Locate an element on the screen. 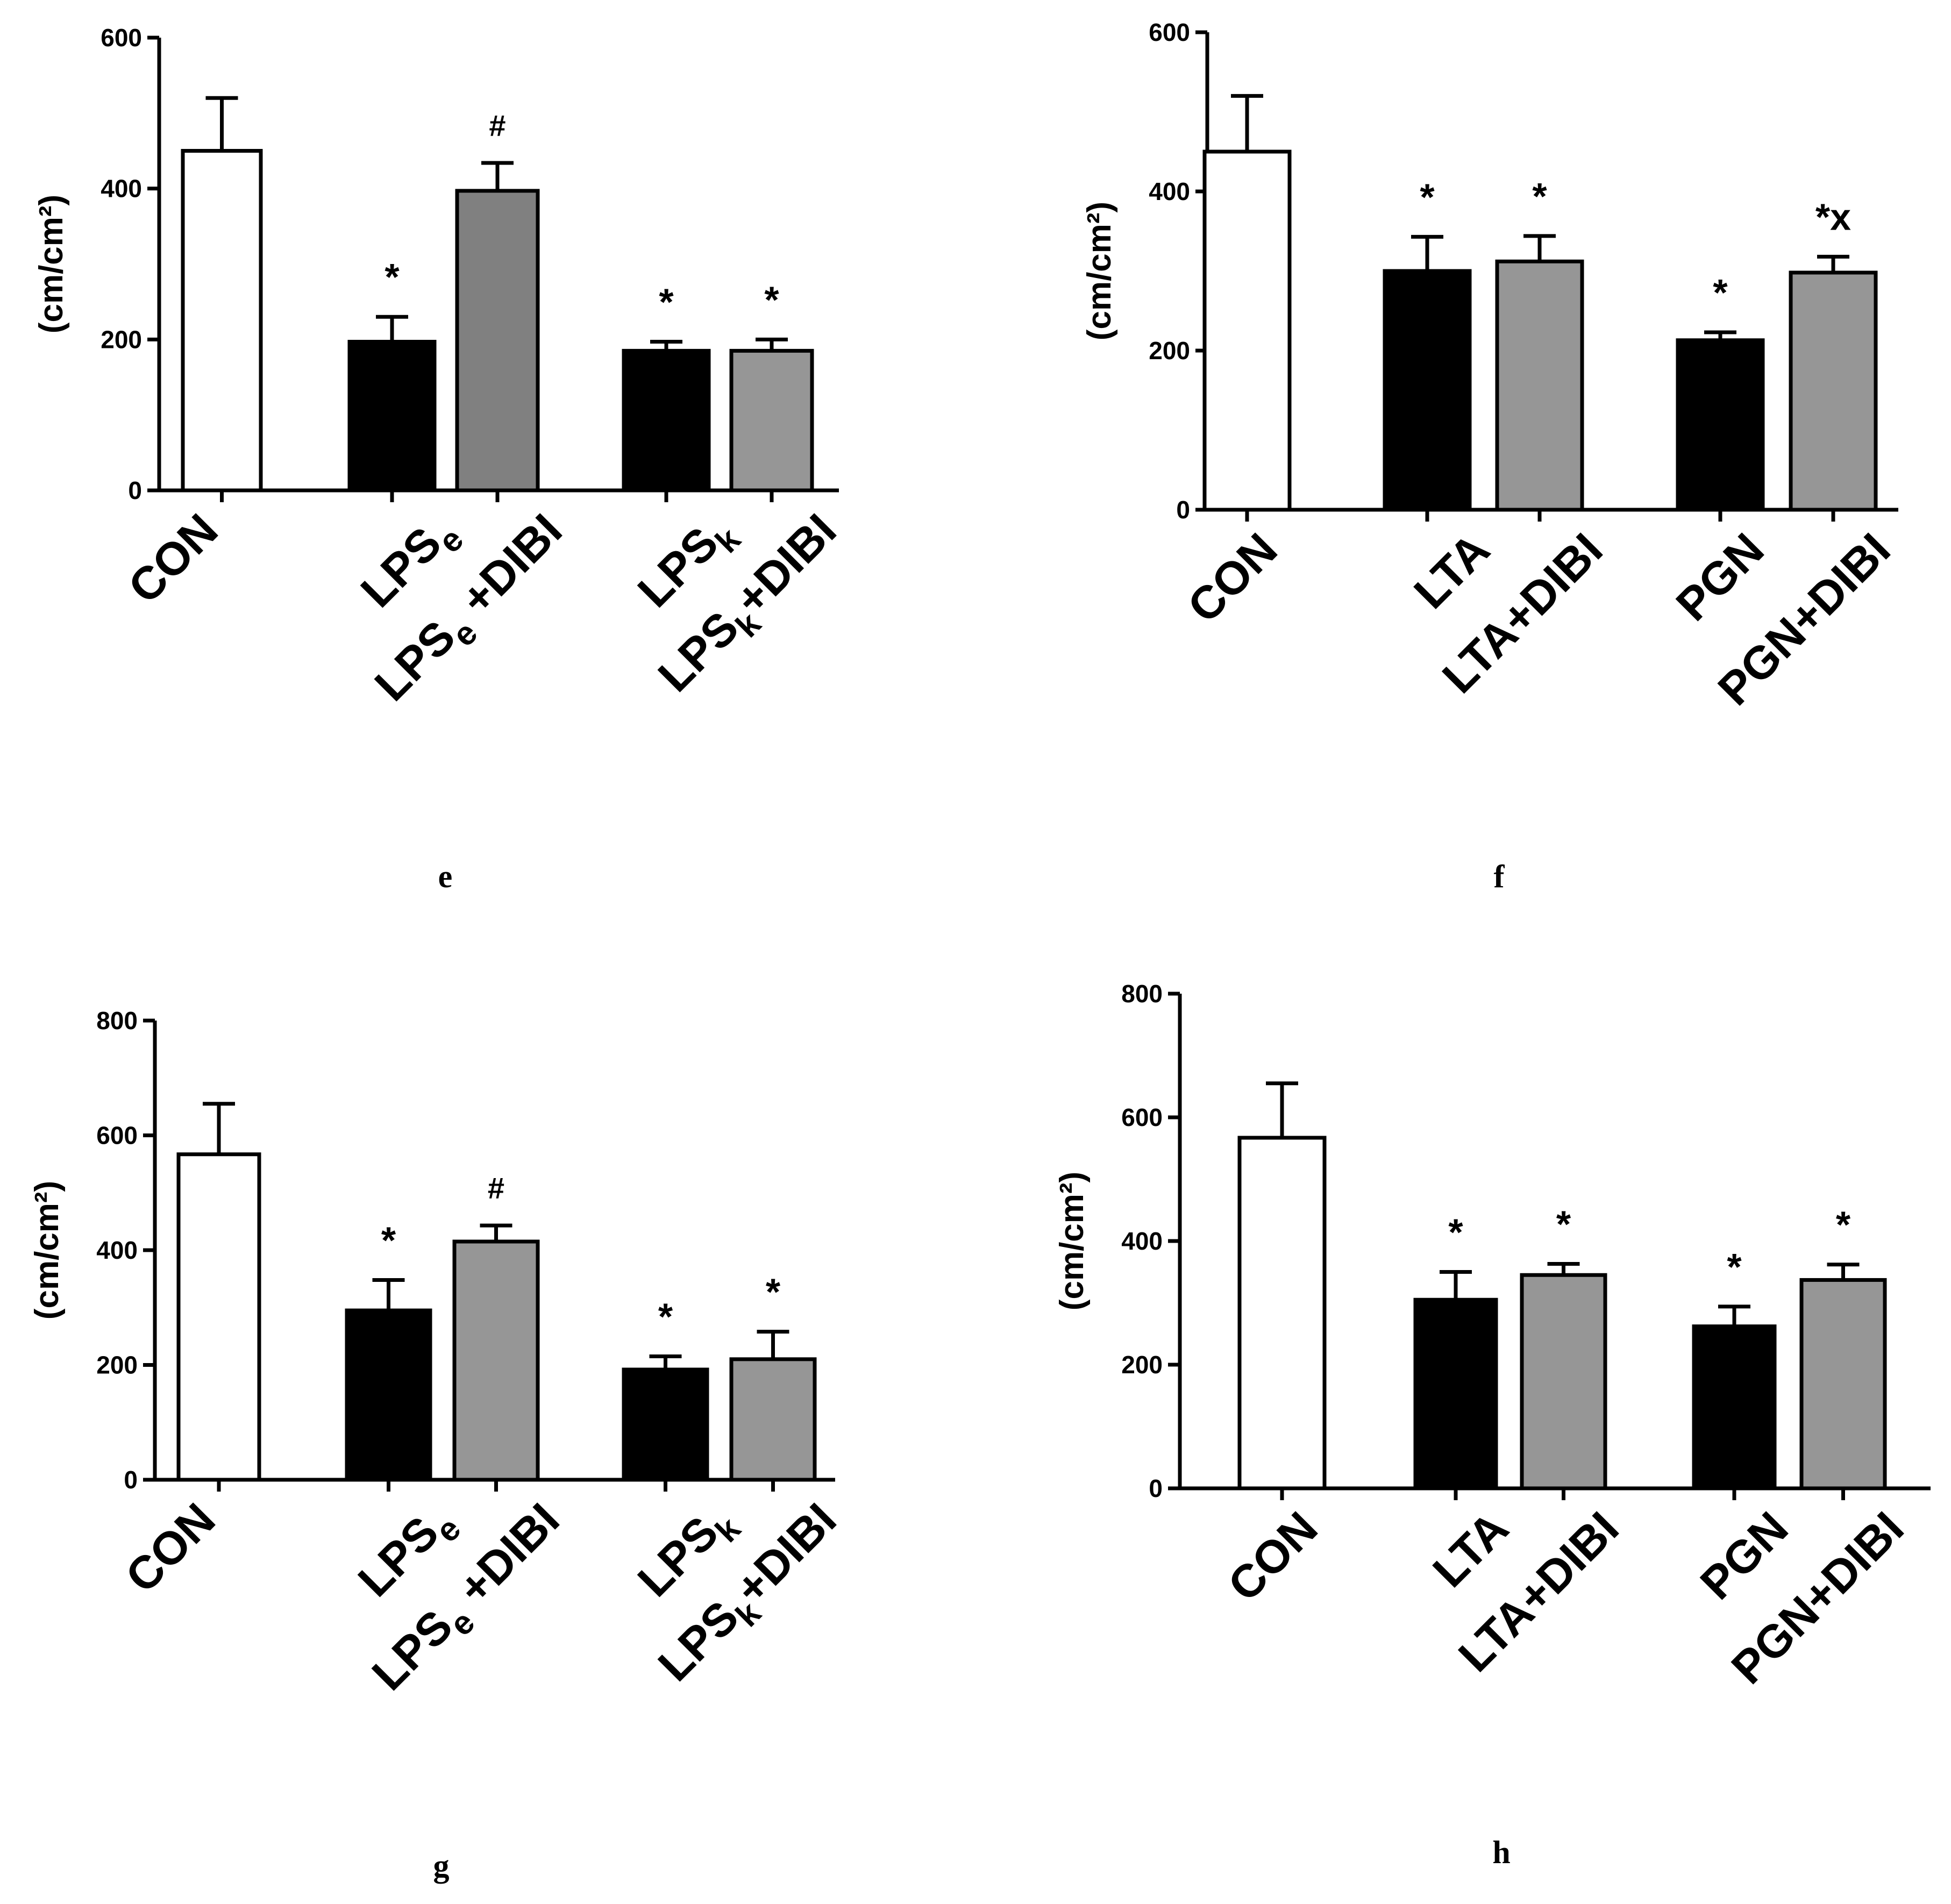  panel-letter: f is located at coordinates (1499, 876).